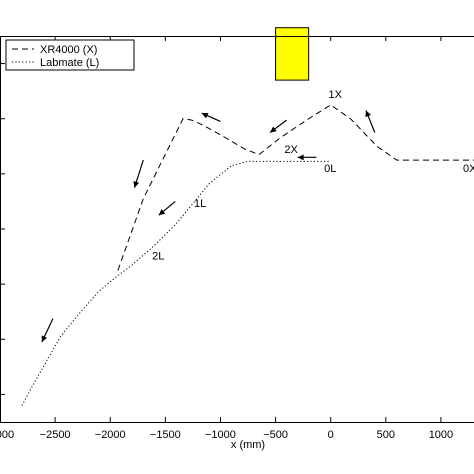  I want to click on x-tick-label: 1000, so click(441, 435).